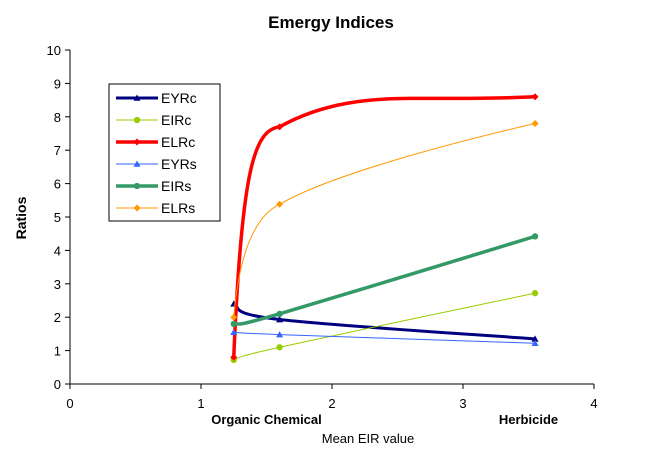  I want to click on series-EYRs, so click(384, 337).